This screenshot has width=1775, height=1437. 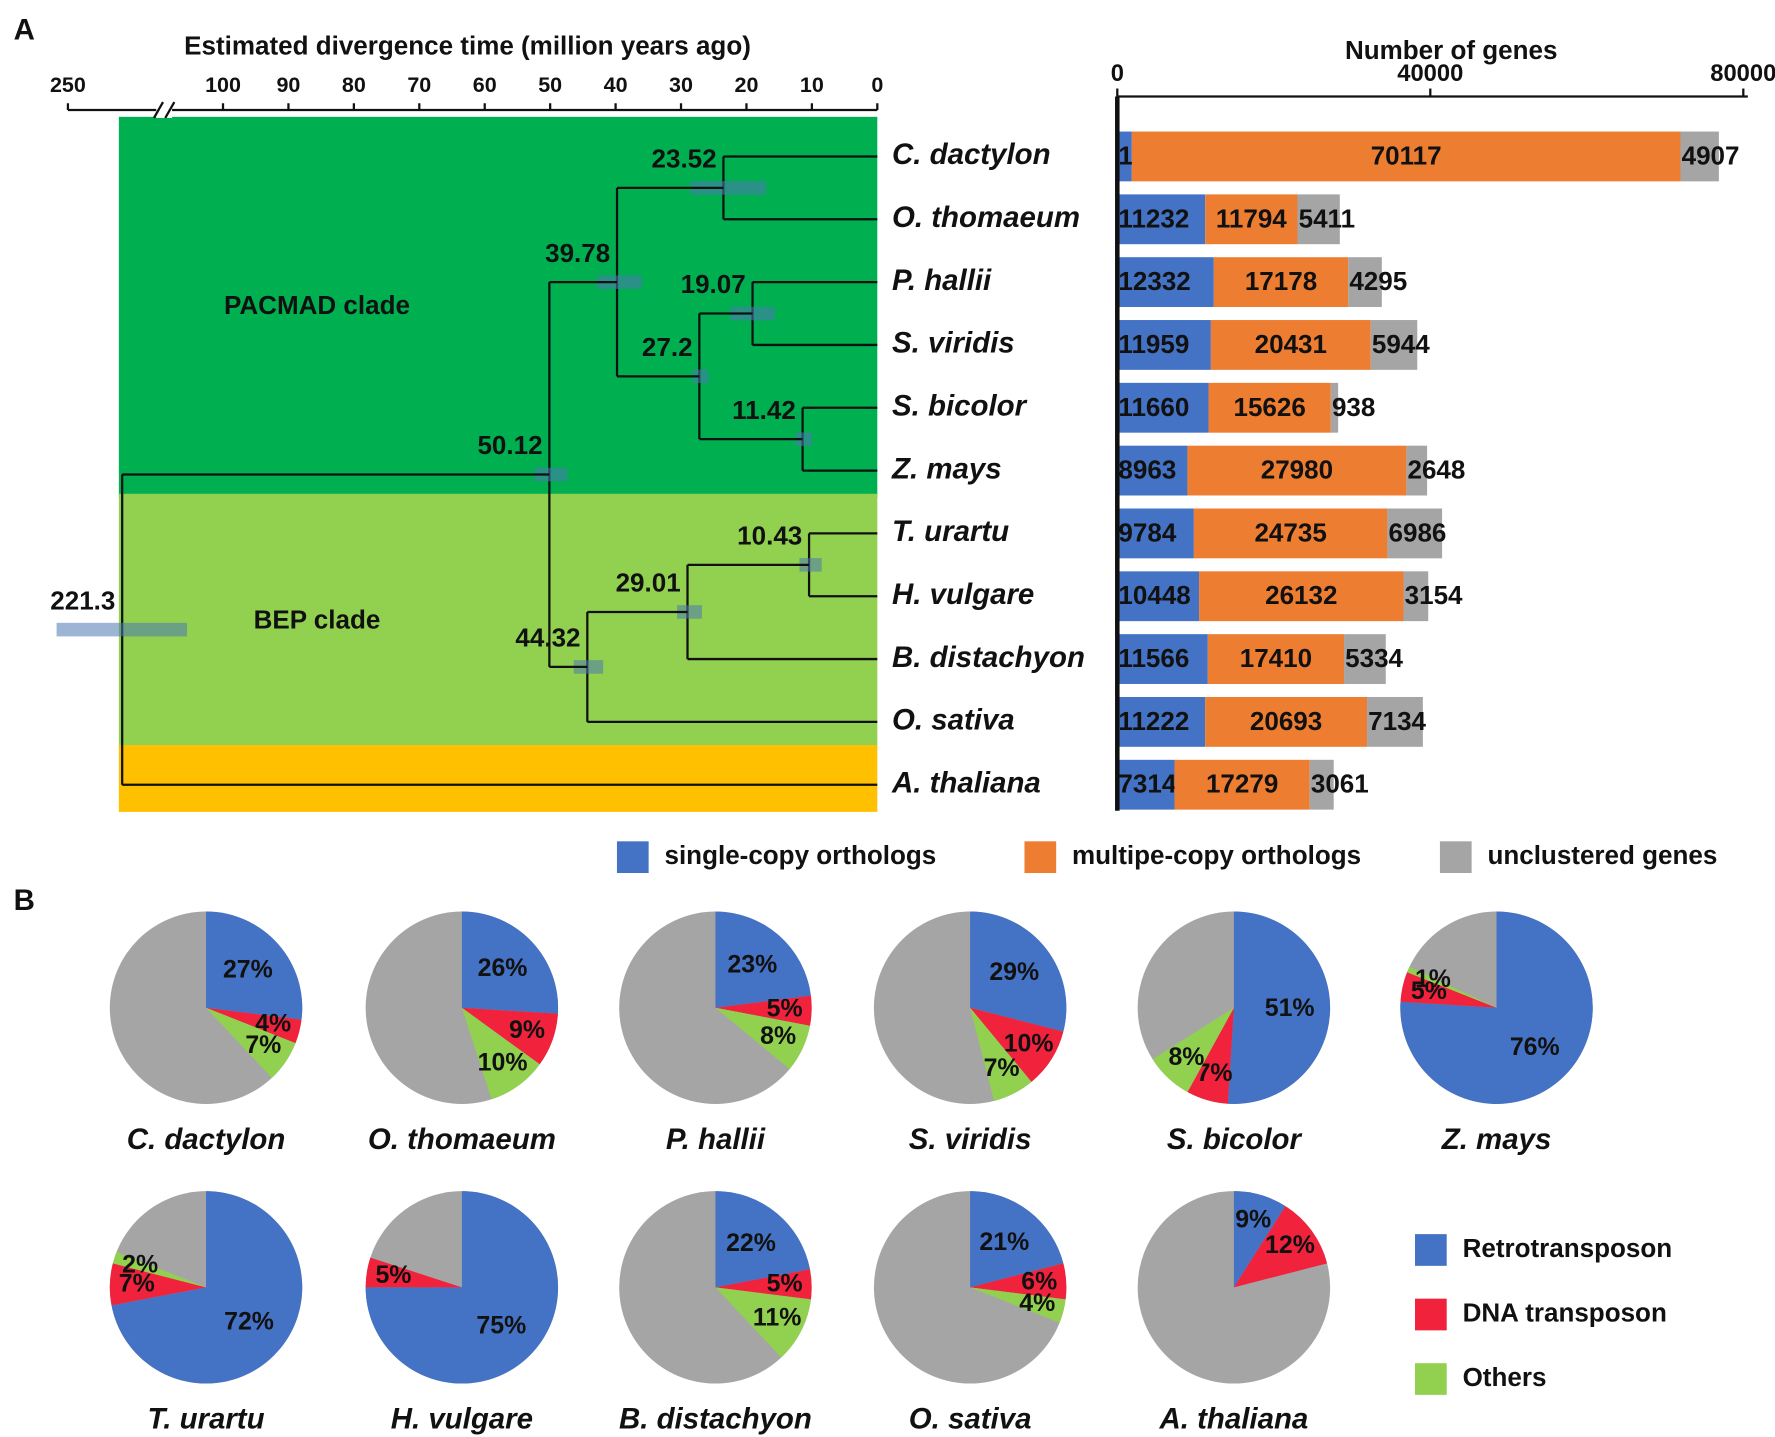 What do you see at coordinates (501, 1325) in the screenshot?
I see `slice-label: 75%` at bounding box center [501, 1325].